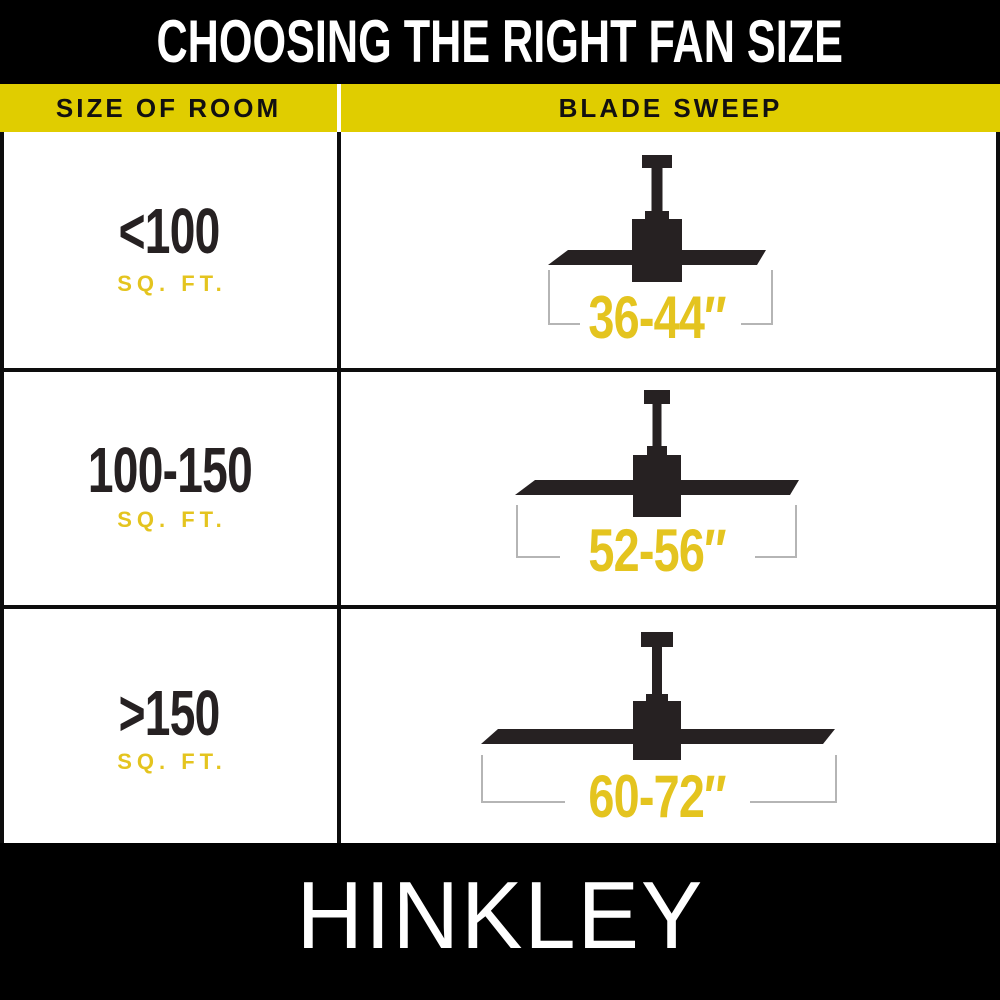 The width and height of the screenshot is (1000, 1000). What do you see at coordinates (998, 487) in the screenshot?
I see `table-border-right` at bounding box center [998, 487].